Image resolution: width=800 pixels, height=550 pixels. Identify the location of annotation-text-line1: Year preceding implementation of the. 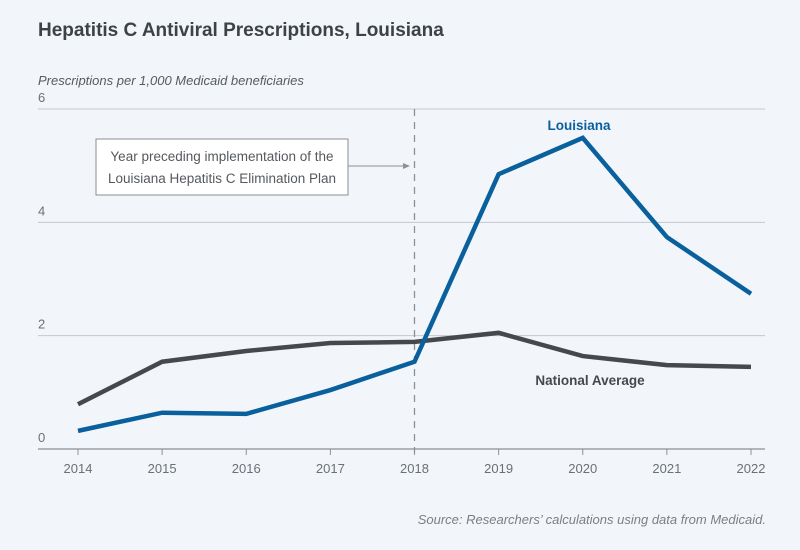
(221, 156).